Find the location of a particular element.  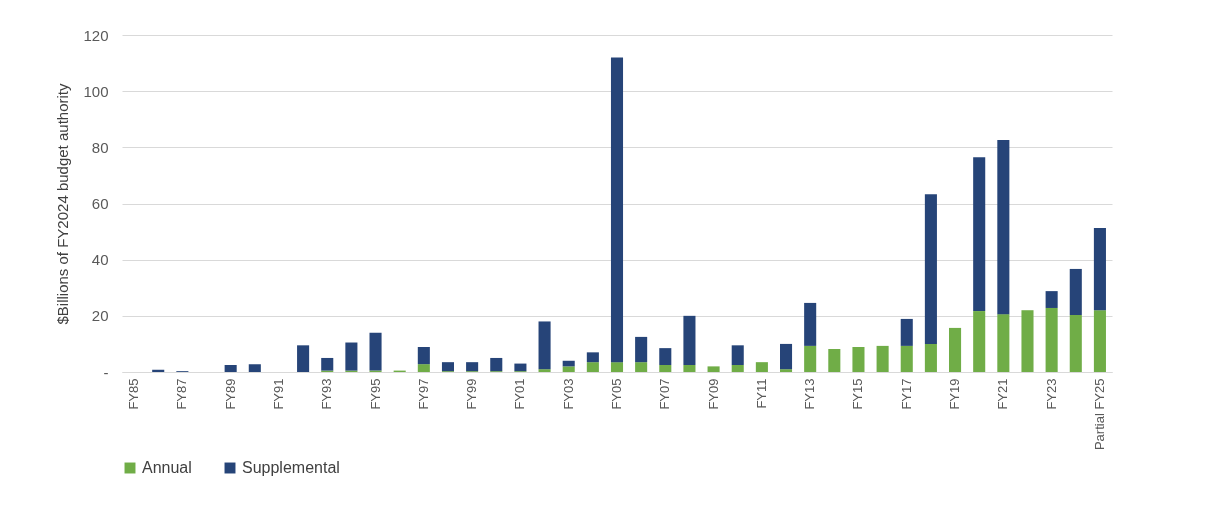

x-tick-label: FY13 is located at coordinates (810, 394).